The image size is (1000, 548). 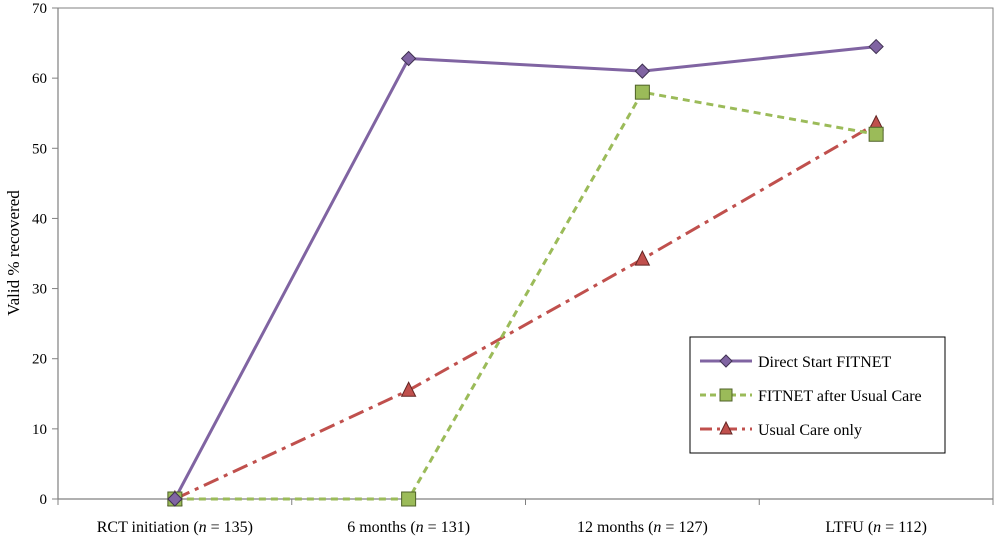 What do you see at coordinates (39, 219) in the screenshot?
I see `y-tick-label: 40` at bounding box center [39, 219].